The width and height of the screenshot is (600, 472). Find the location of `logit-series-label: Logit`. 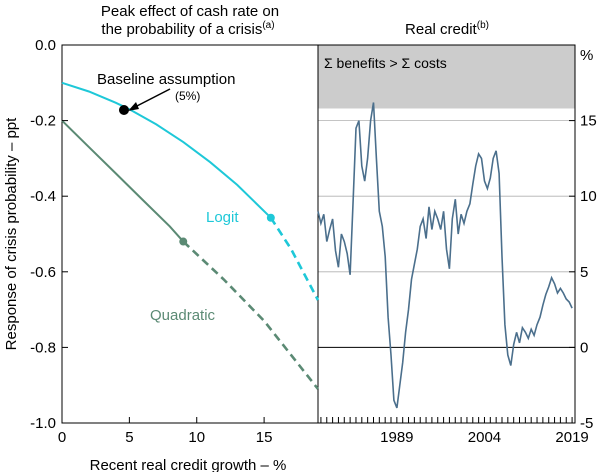

logit-series-label: Logit is located at coordinates (222, 217).